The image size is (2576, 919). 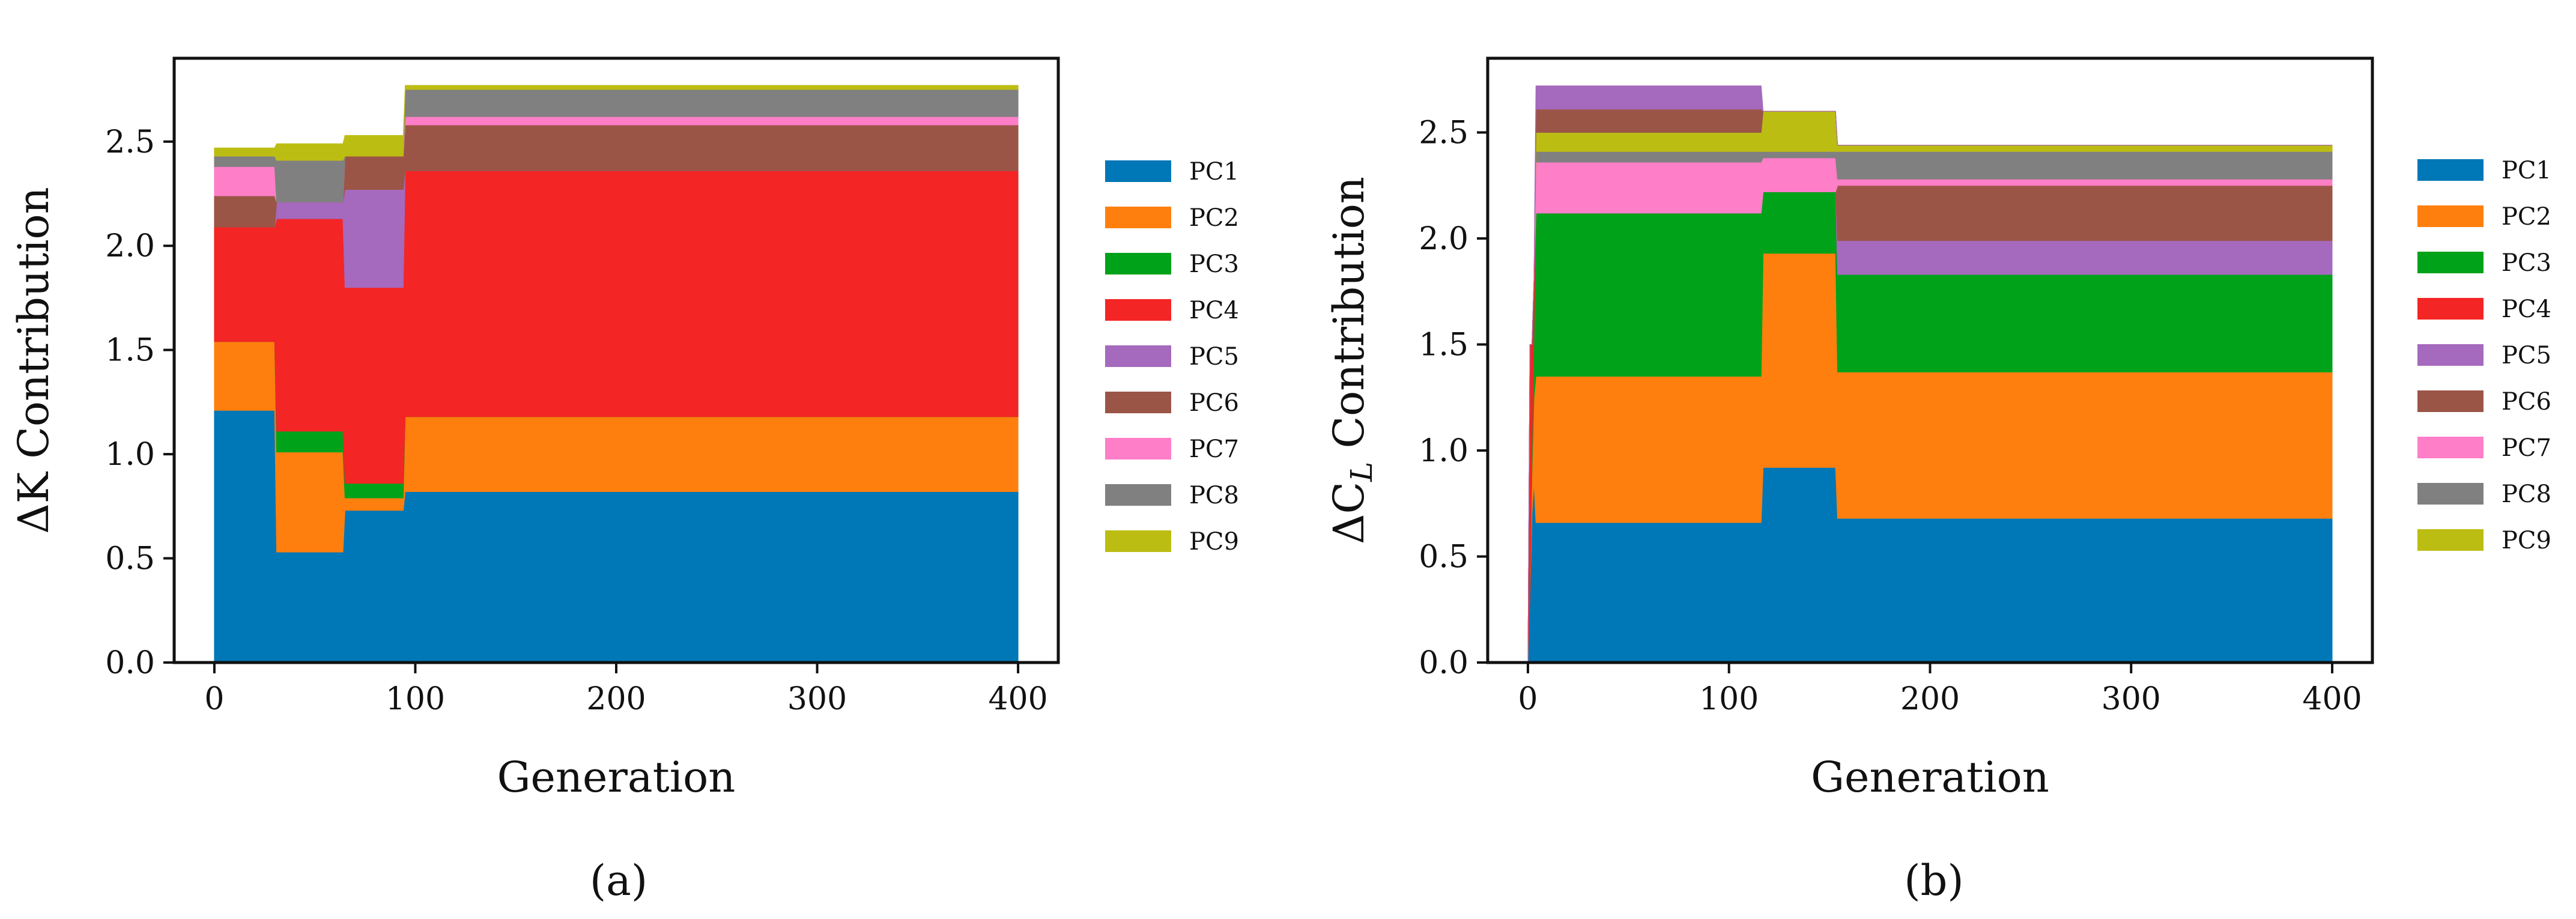 What do you see at coordinates (1933, 880) in the screenshot?
I see `panel-label-b: (b)` at bounding box center [1933, 880].